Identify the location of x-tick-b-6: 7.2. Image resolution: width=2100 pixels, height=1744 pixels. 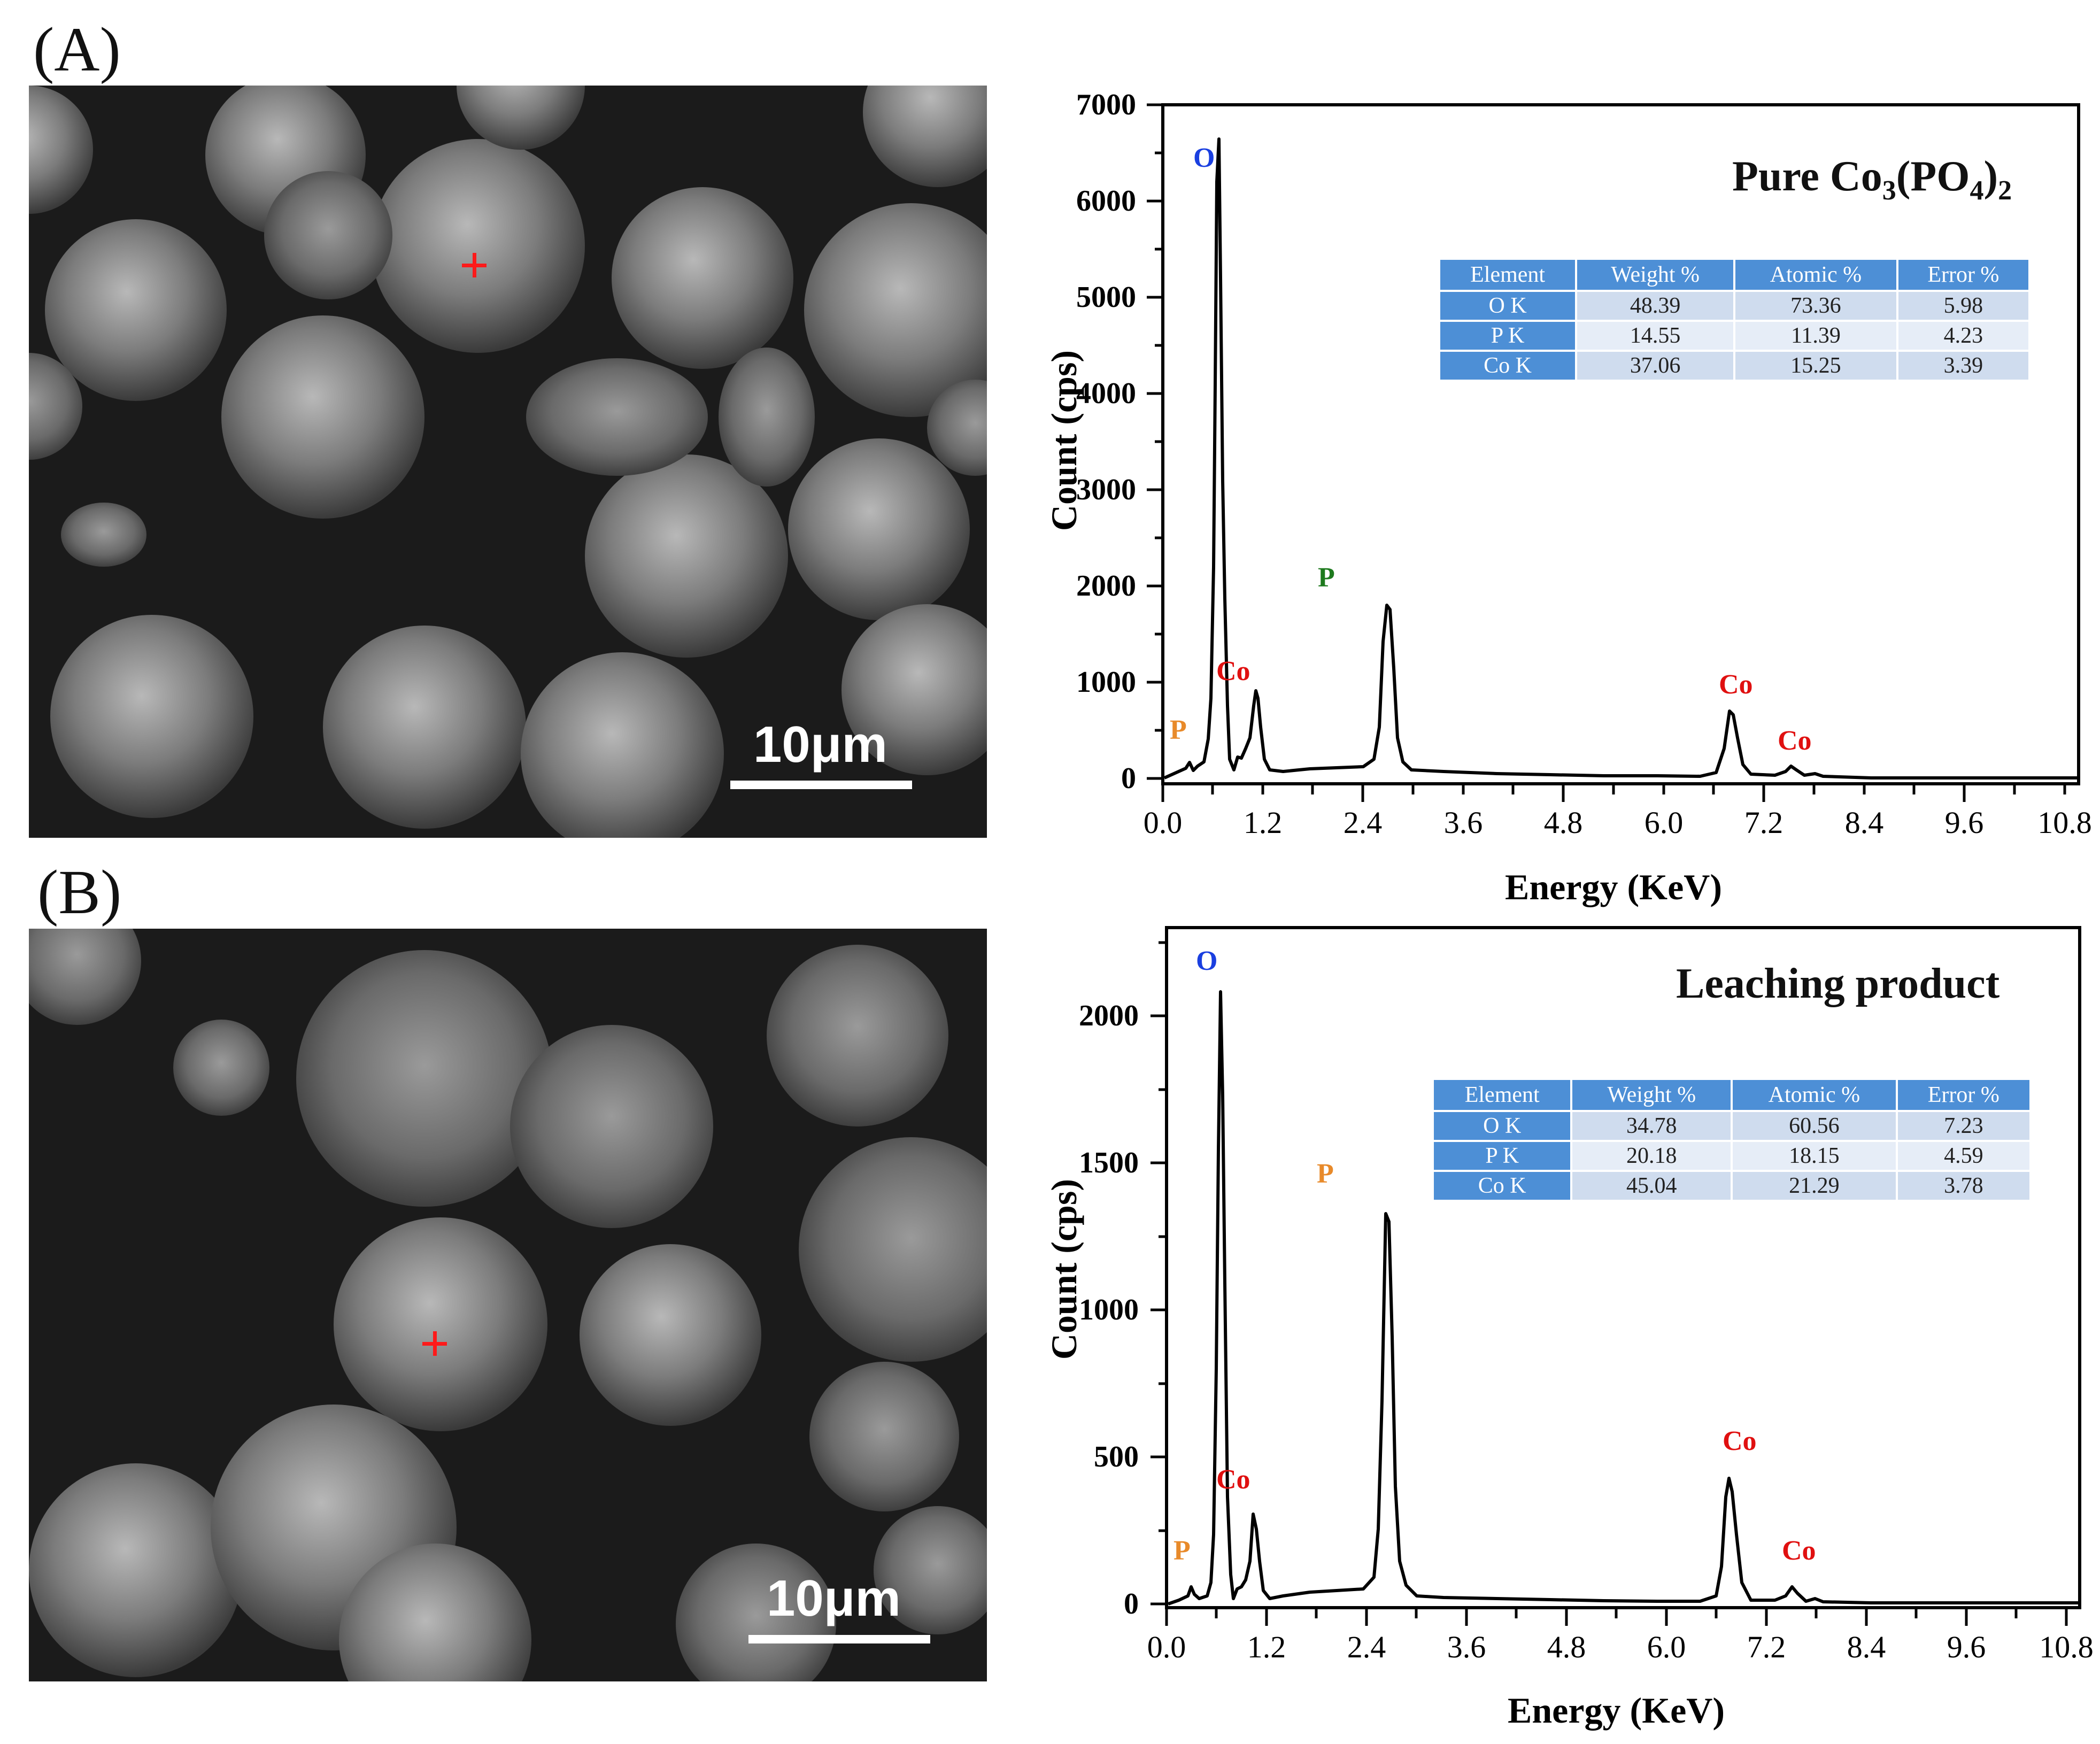
(1766, 1647).